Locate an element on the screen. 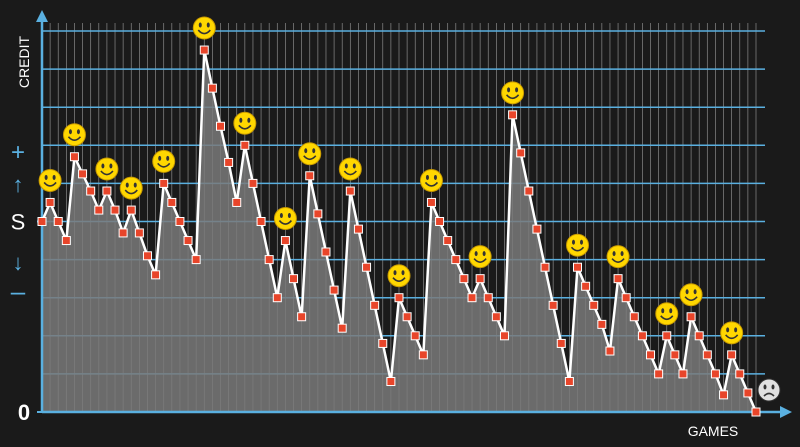  annotation: ↓ is located at coordinates (18, 262).